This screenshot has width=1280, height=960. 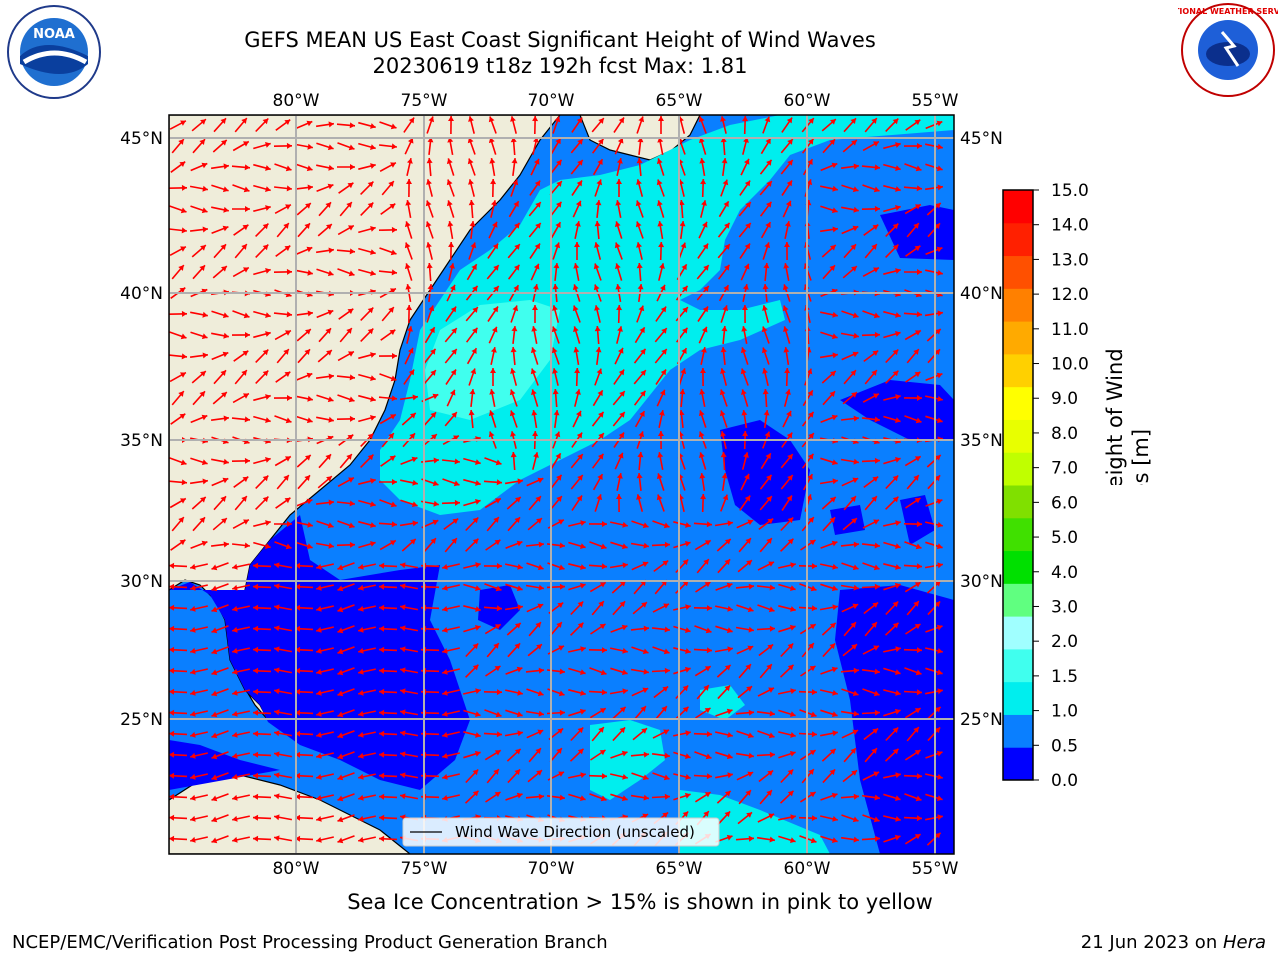 I want to click on colorbar-tick-label: 1.0, so click(x=1064, y=712).